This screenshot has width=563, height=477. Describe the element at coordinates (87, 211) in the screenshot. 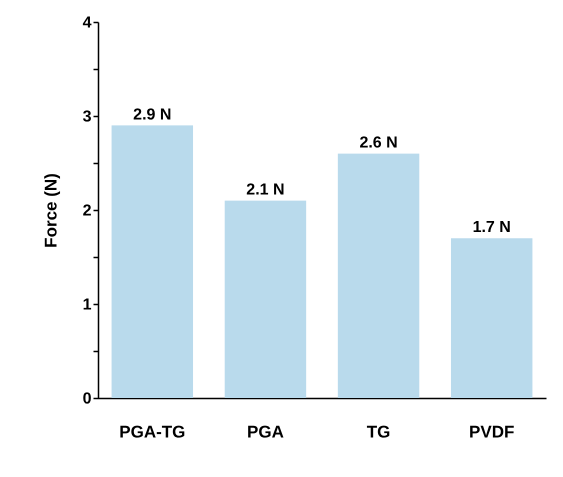

I see `y-tick-label: 2` at that location.